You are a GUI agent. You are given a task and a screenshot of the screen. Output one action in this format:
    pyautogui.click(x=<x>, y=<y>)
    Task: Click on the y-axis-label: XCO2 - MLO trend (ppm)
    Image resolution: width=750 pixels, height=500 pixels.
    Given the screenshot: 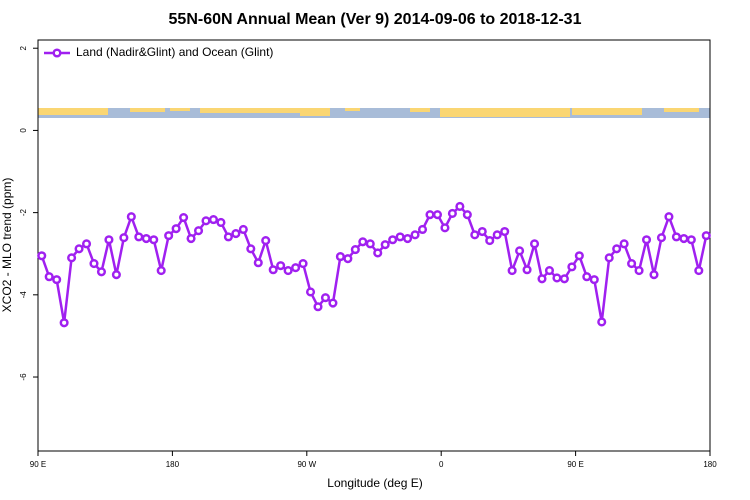 What is the action you would take?
    pyautogui.click(x=7, y=245)
    